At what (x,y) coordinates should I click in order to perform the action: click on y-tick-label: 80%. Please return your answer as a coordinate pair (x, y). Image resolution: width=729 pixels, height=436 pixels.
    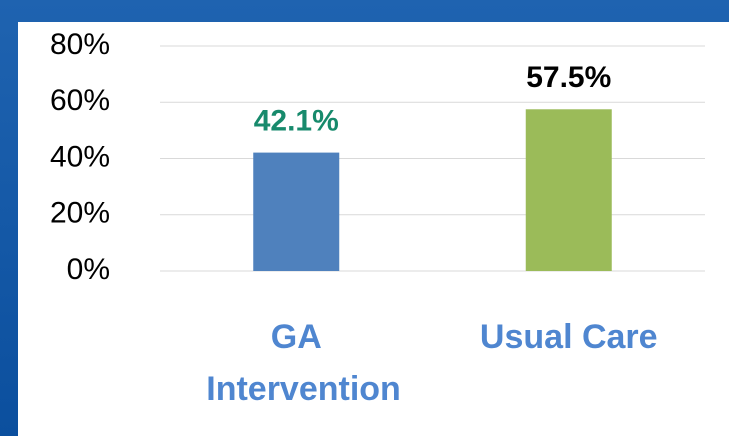
    Looking at the image, I should click on (80, 44).